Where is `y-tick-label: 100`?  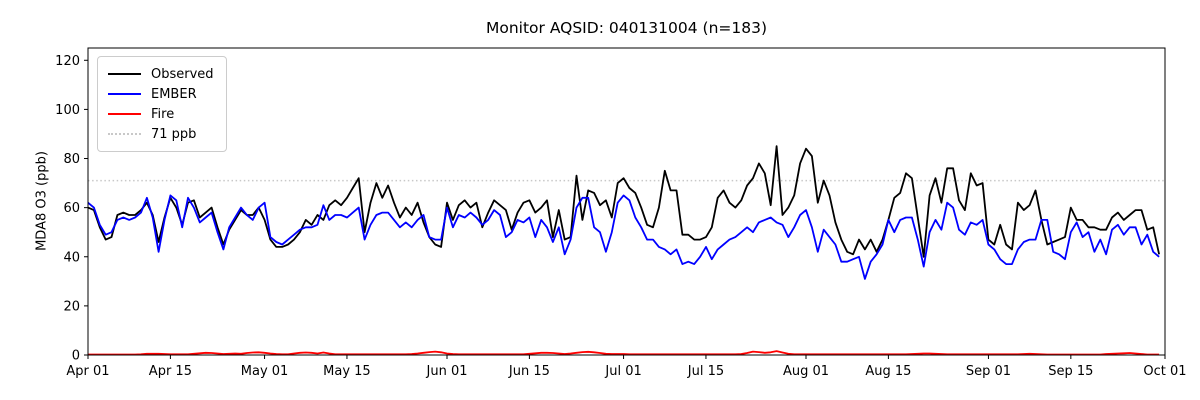
y-tick-label: 100 is located at coordinates (67, 110).